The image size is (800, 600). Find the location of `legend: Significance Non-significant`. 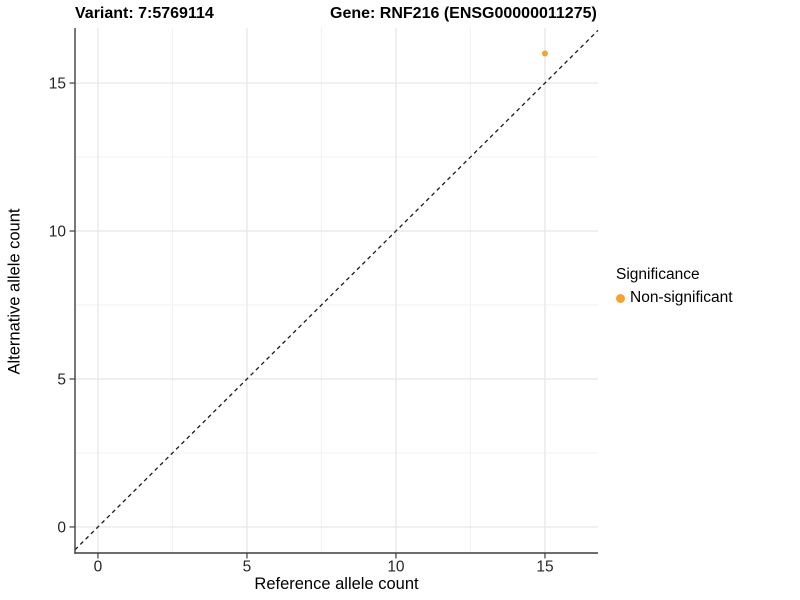

legend: Significance Non-significant is located at coordinates (674, 286).